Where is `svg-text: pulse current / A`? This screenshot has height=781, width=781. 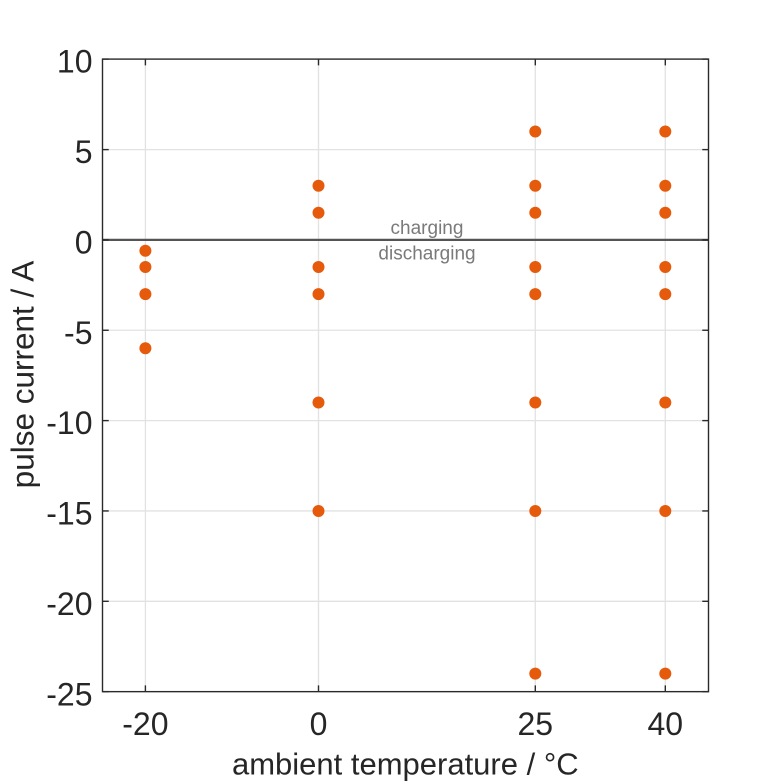
svg-text: pulse current / A is located at coordinates (23, 375).